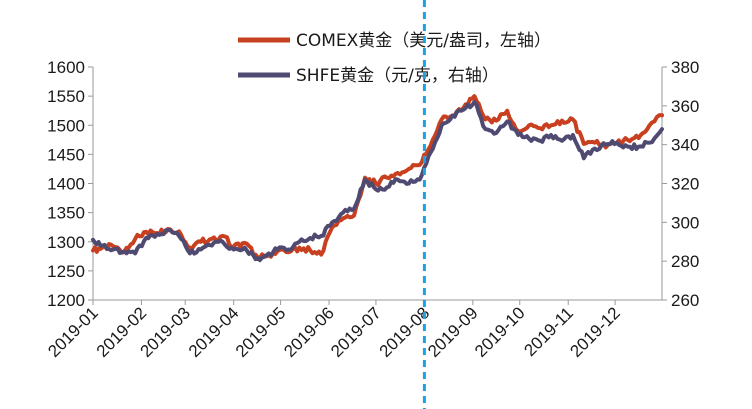 The height and width of the screenshot is (409, 752). I want to click on left-y-tick-label: 1200, so click(66, 300).